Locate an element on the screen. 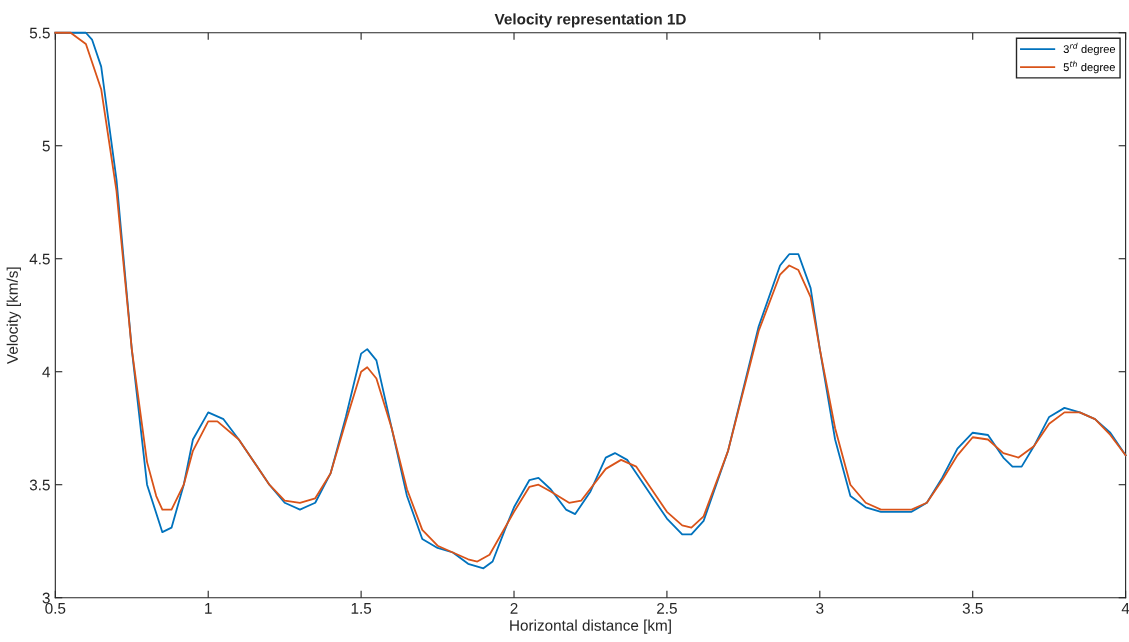  x-tick-label: 1.5 is located at coordinates (361, 608).